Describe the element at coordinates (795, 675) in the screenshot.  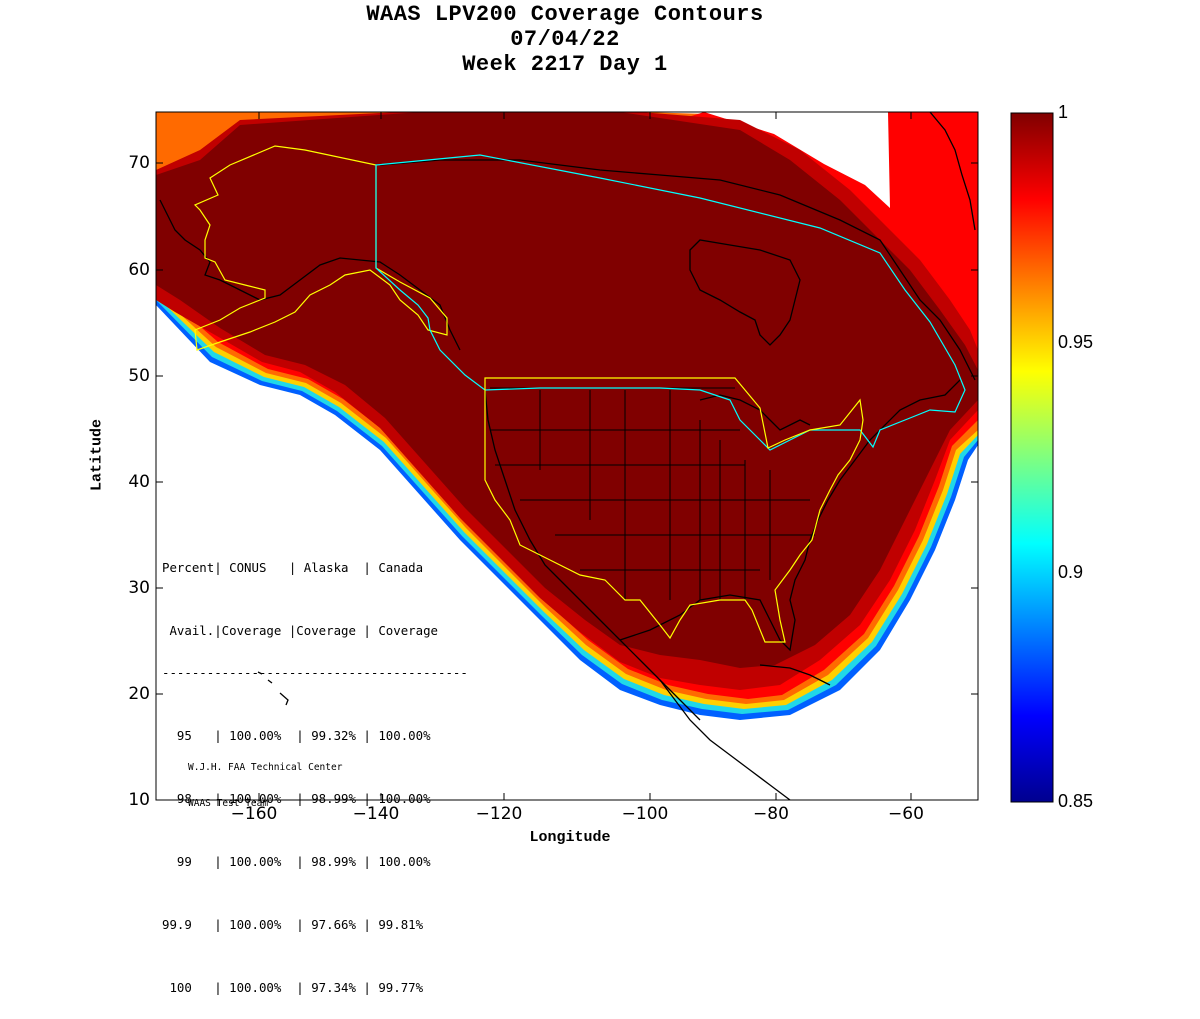
I see `coastline-cuba` at that location.